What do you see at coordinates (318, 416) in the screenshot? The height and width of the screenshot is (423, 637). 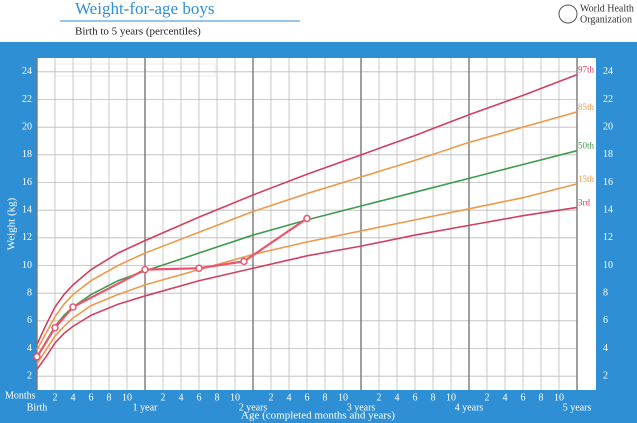 I see `x-axis-title: Age (completed months and years)` at bounding box center [318, 416].